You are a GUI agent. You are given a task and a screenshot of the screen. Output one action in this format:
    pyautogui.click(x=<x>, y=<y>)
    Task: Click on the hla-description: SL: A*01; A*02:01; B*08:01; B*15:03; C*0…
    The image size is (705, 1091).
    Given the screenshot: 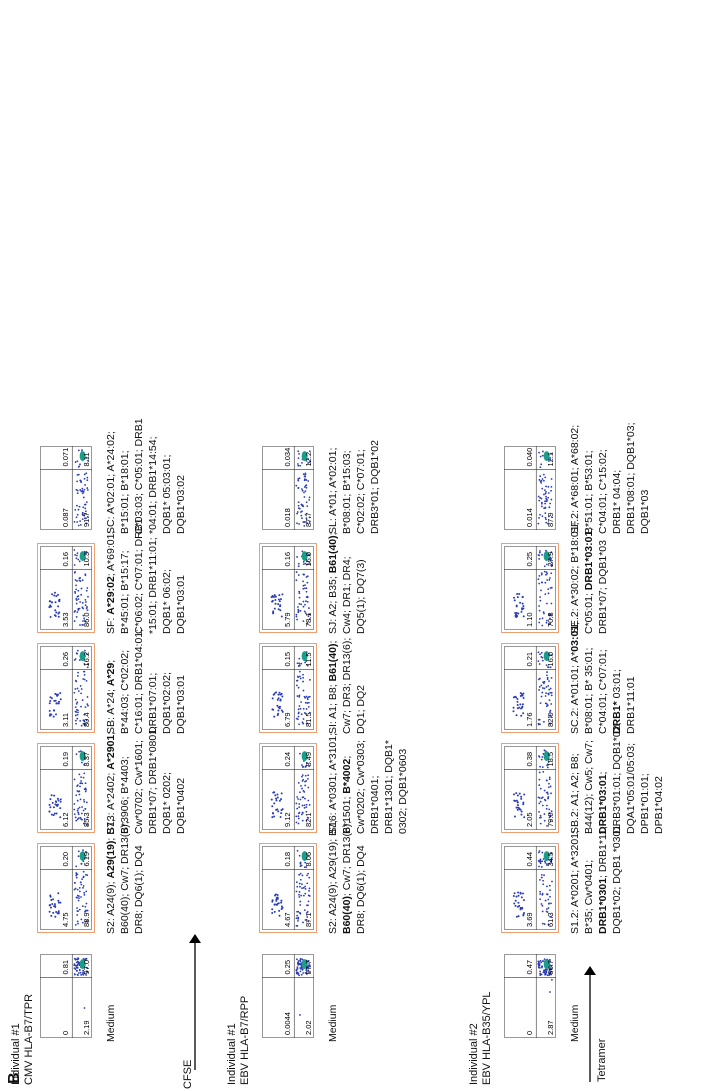 What is the action you would take?
    pyautogui.click(x=354, y=476)
    